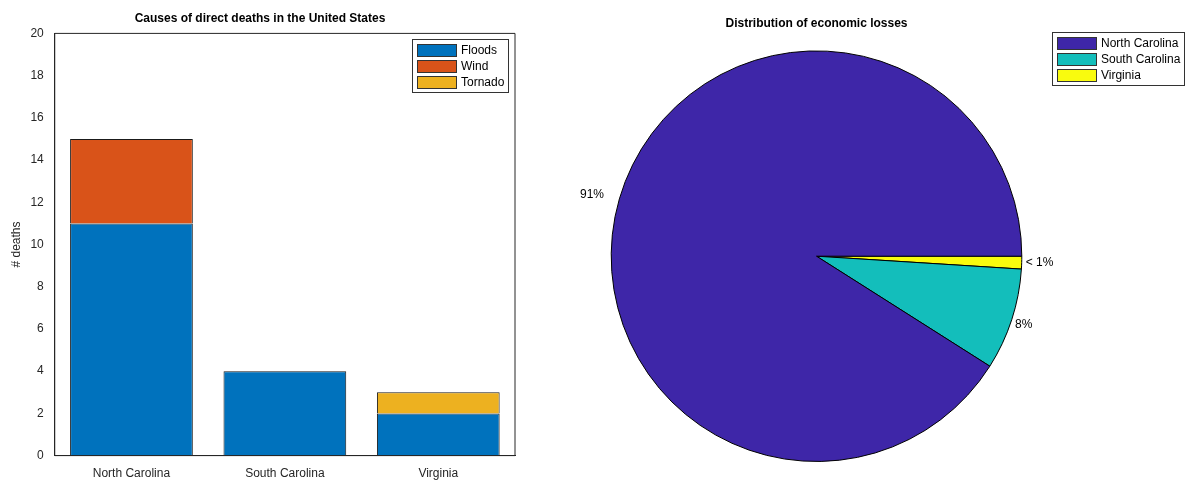 The width and height of the screenshot is (1193, 492). Describe the element at coordinates (41, 328) in the screenshot. I see `y-tick-label: 6` at that location.